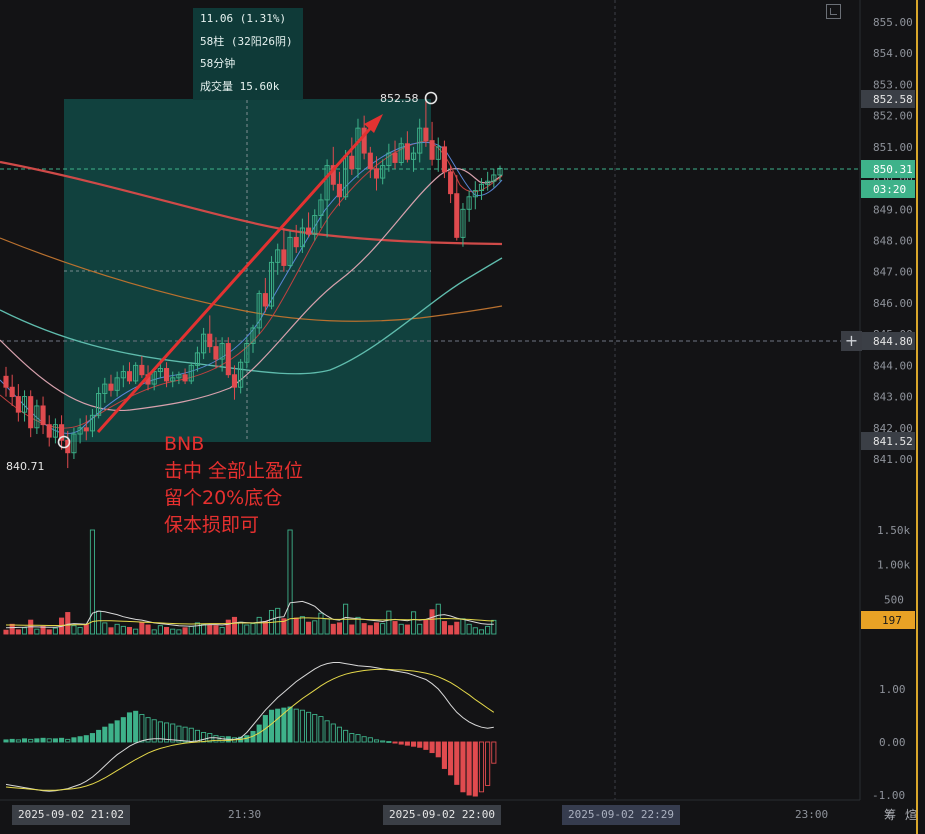 The width and height of the screenshot is (925, 834). I want to click on price-tick-label: 843.00, so click(893, 397).